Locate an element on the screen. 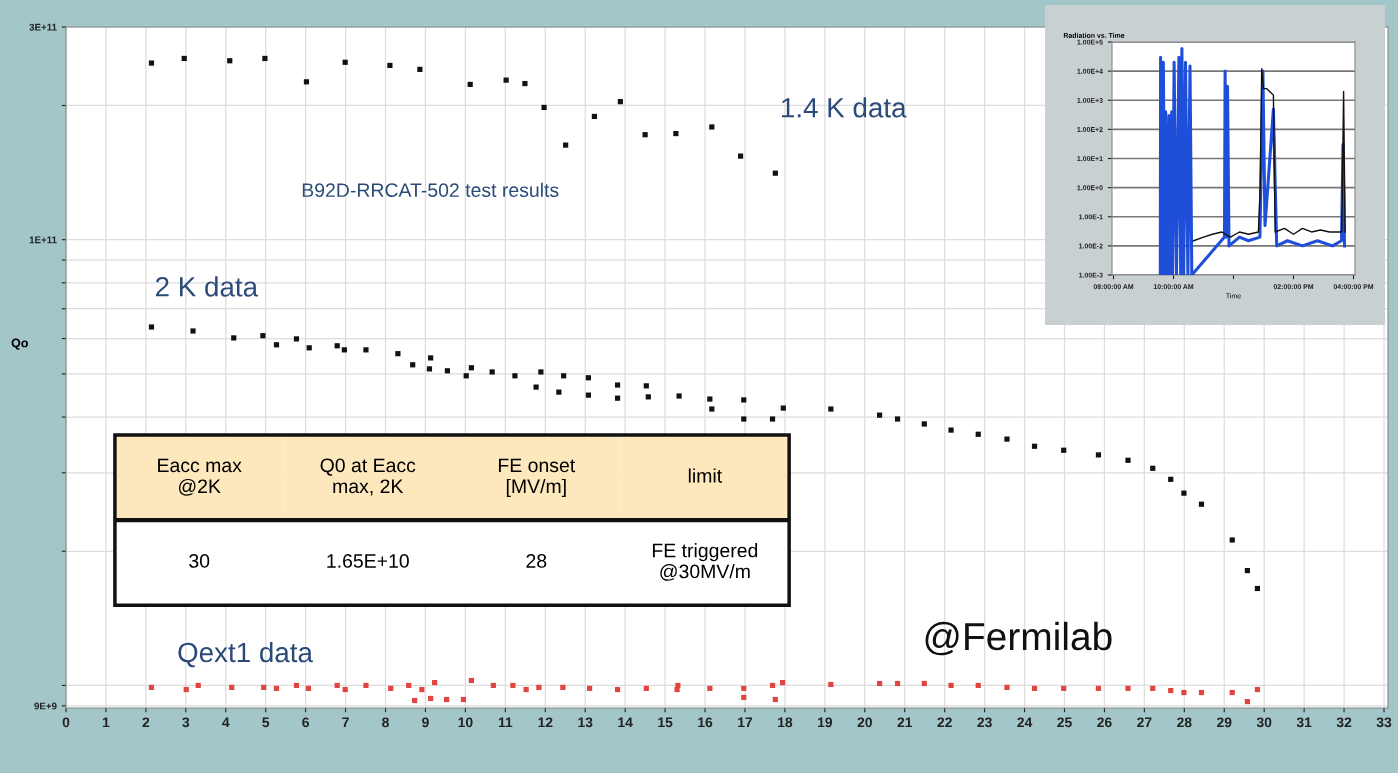 The width and height of the screenshot is (1398, 773). x-tick-label: 33 is located at coordinates (1384, 722).